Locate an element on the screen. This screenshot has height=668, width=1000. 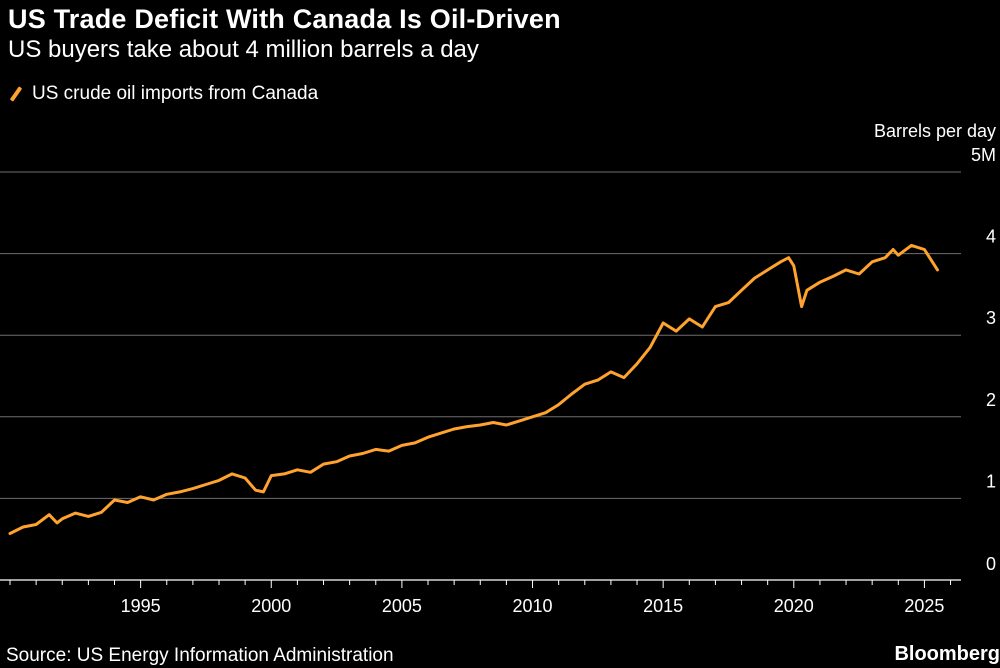
data-point-2009 is located at coordinates (506, 425).